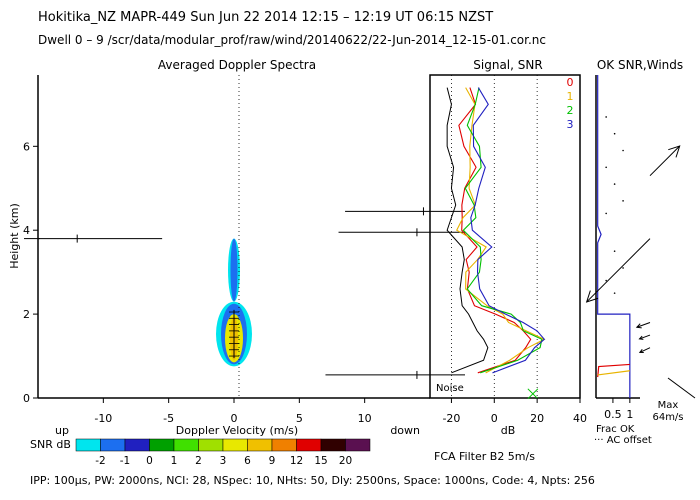  What do you see at coordinates (125, 461) in the screenshot?
I see `snr-scale-tick-1: -1` at bounding box center [125, 461].